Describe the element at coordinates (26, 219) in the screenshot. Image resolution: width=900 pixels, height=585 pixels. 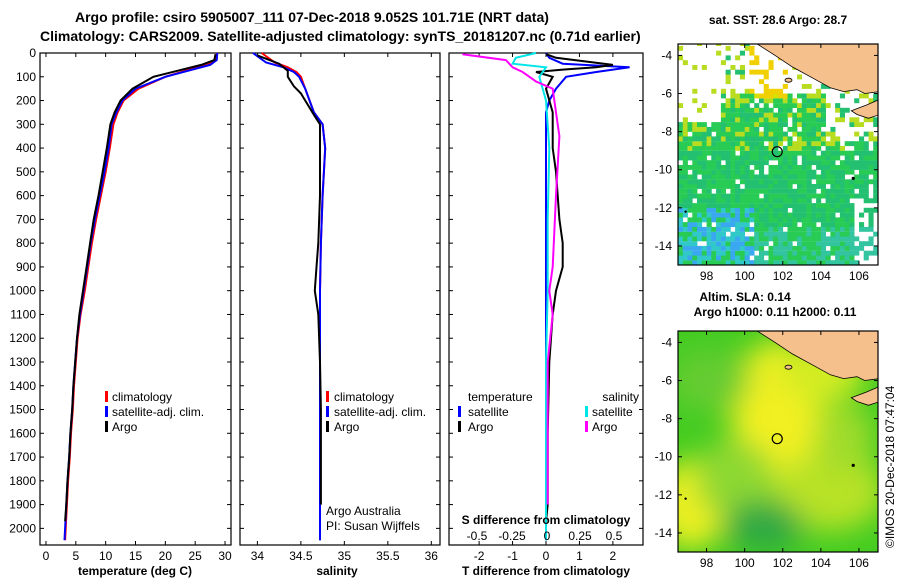
I see `y-tick-label: 700` at that location.